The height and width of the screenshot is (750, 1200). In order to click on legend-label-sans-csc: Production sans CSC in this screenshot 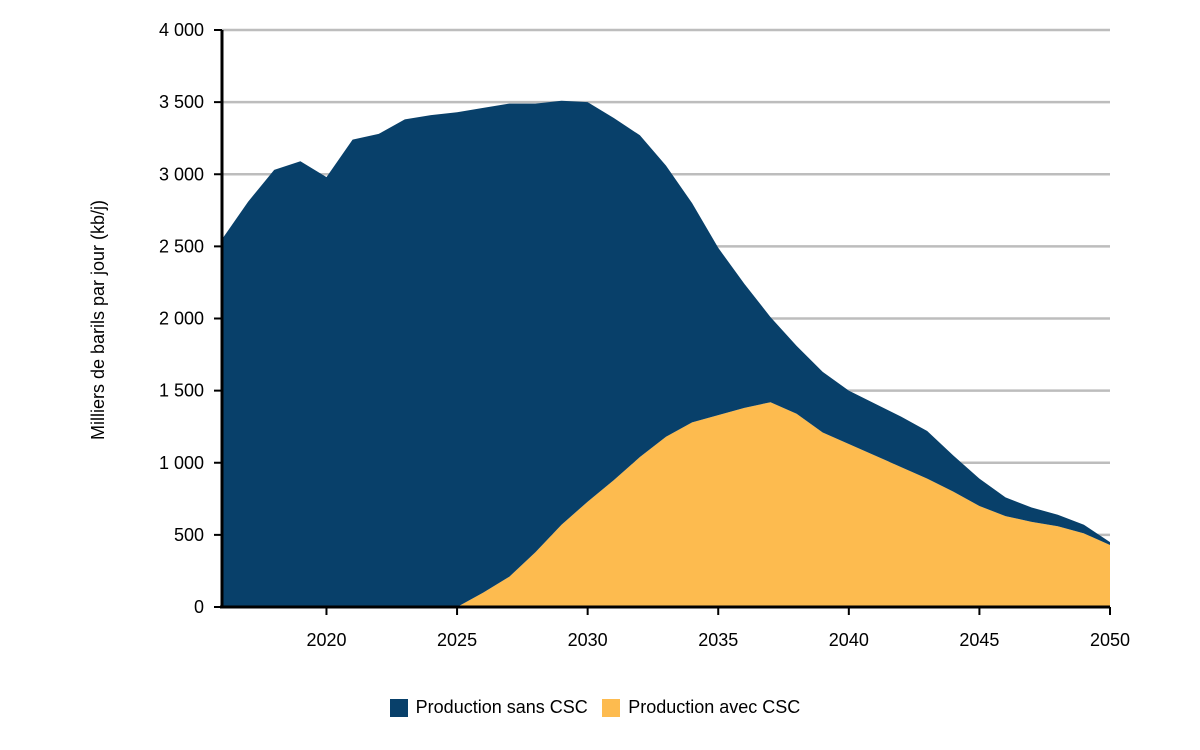, I will do `click(501, 707)`.